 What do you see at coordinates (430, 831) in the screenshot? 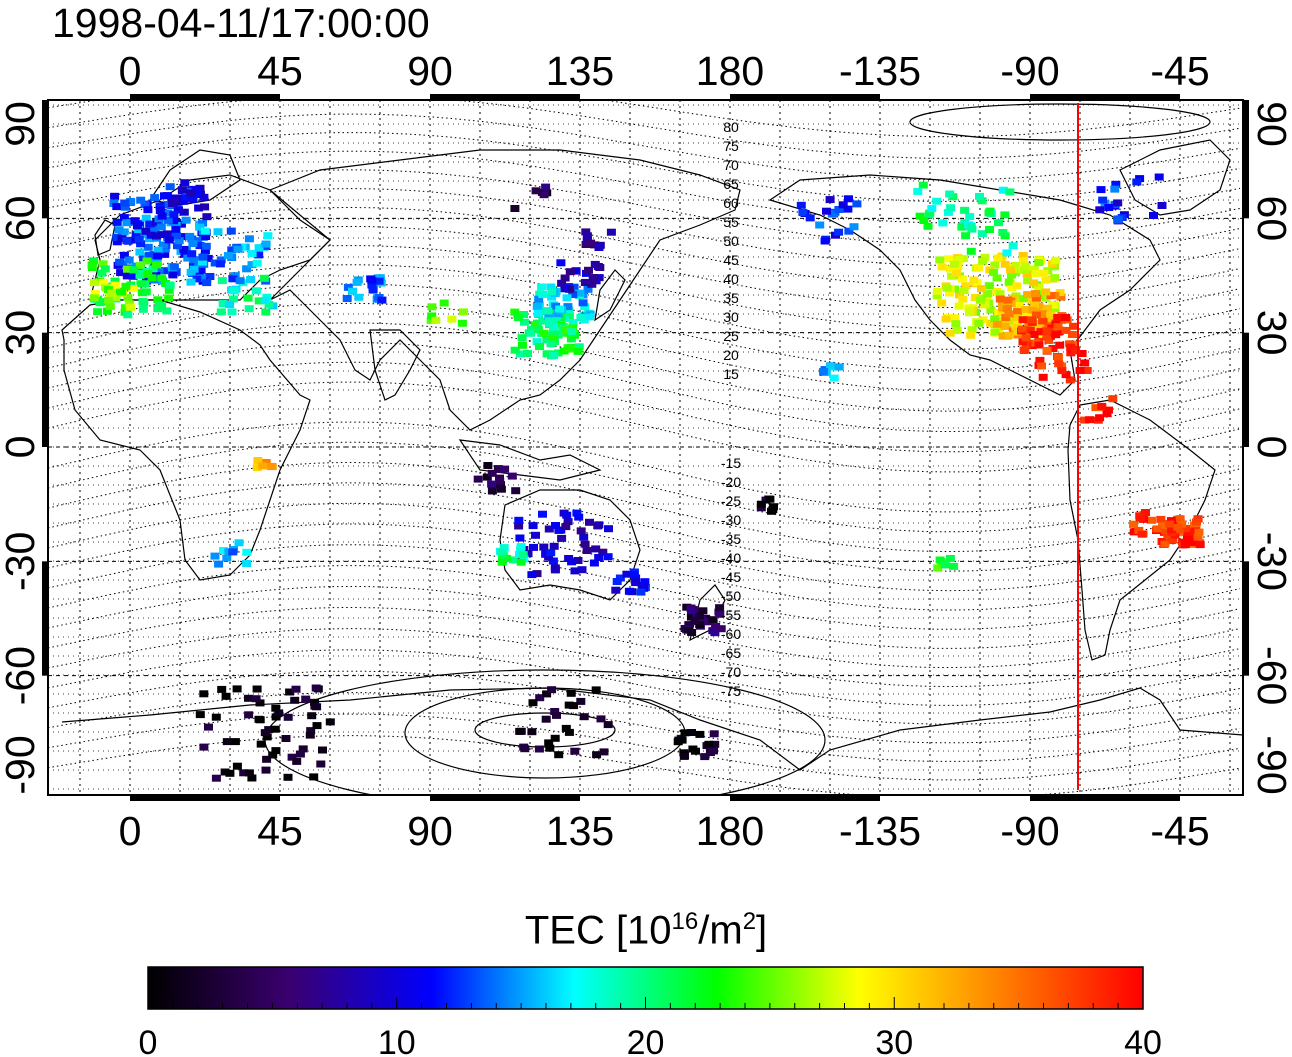
I see `bottom-lon-label: 90` at bounding box center [430, 831].